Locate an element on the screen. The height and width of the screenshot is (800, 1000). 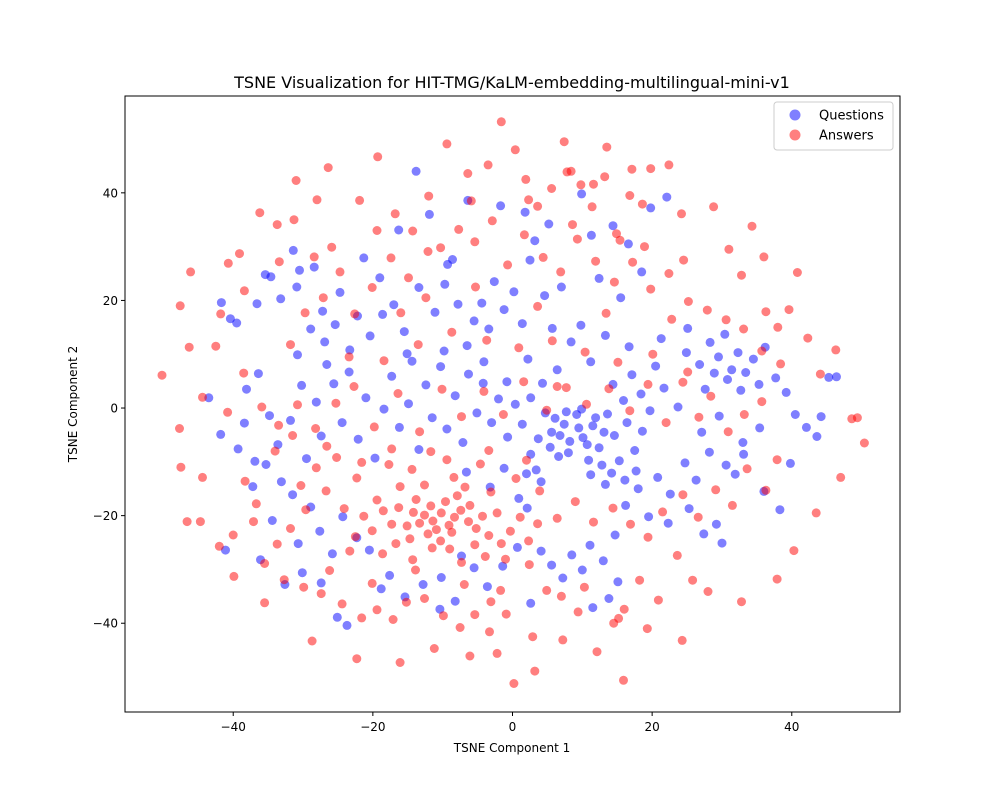
legend-marker-answers is located at coordinates (795, 135).